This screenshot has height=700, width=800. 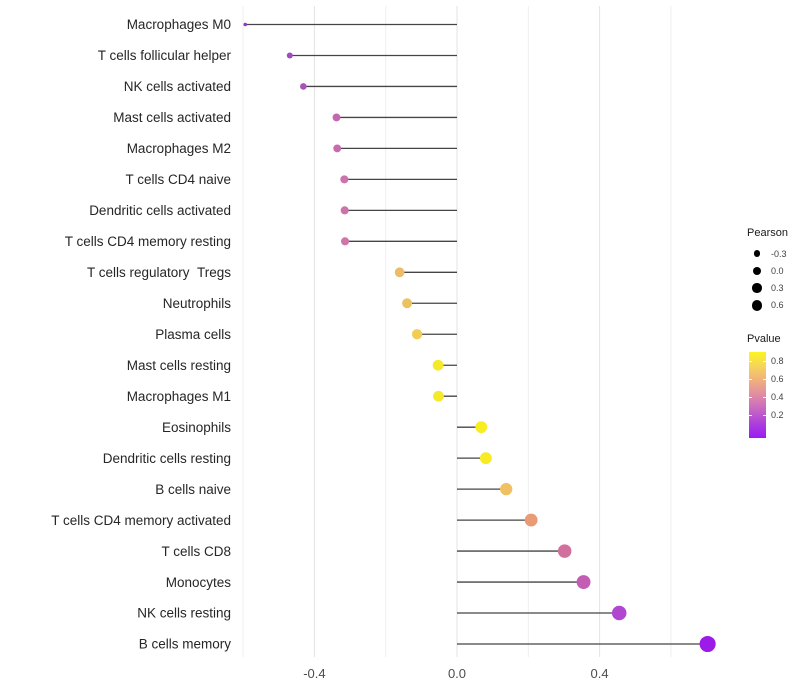 I want to click on category-label: Eosinophils, so click(x=196, y=427).